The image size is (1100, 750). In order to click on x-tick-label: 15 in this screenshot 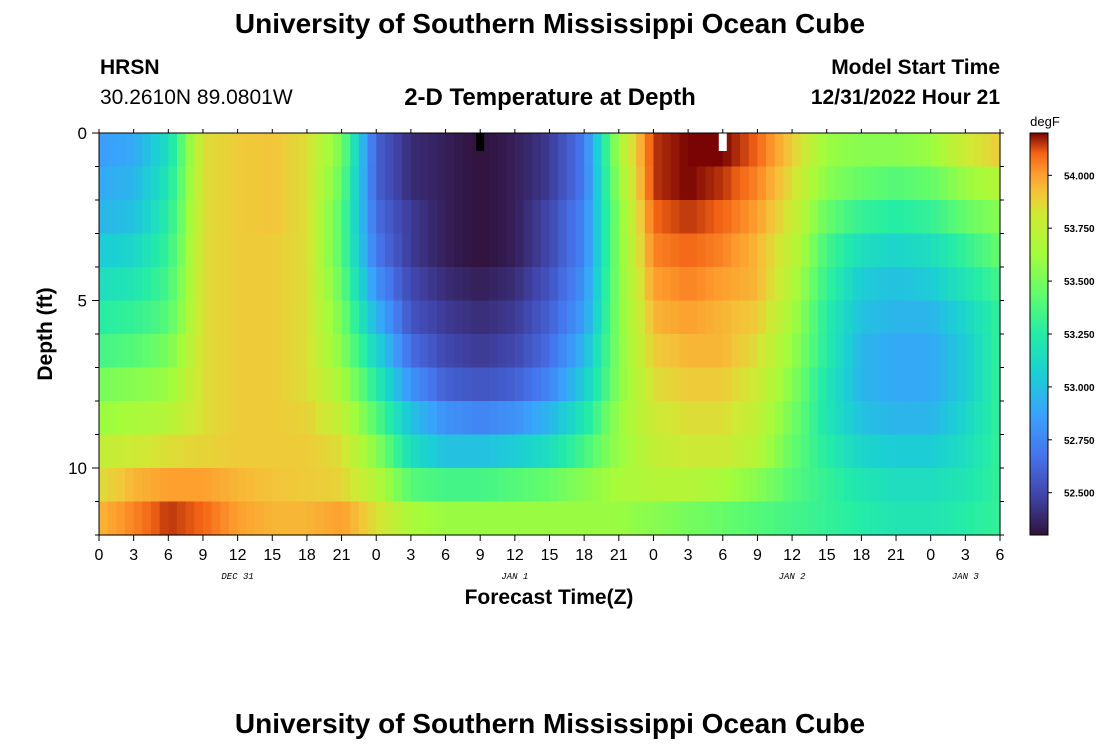, I will do `click(550, 555)`.